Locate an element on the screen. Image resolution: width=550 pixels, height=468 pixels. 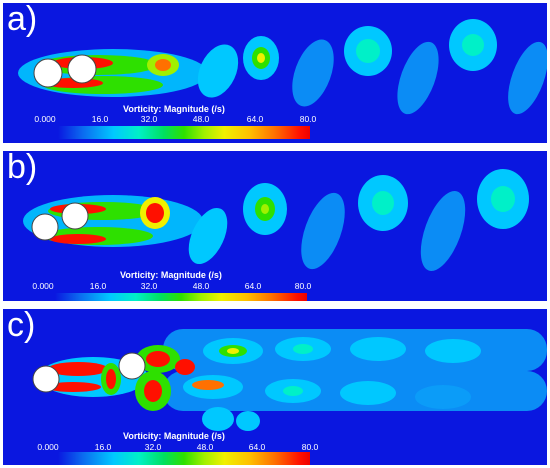
cylinder-upstream-a is located at coordinates (48, 73).